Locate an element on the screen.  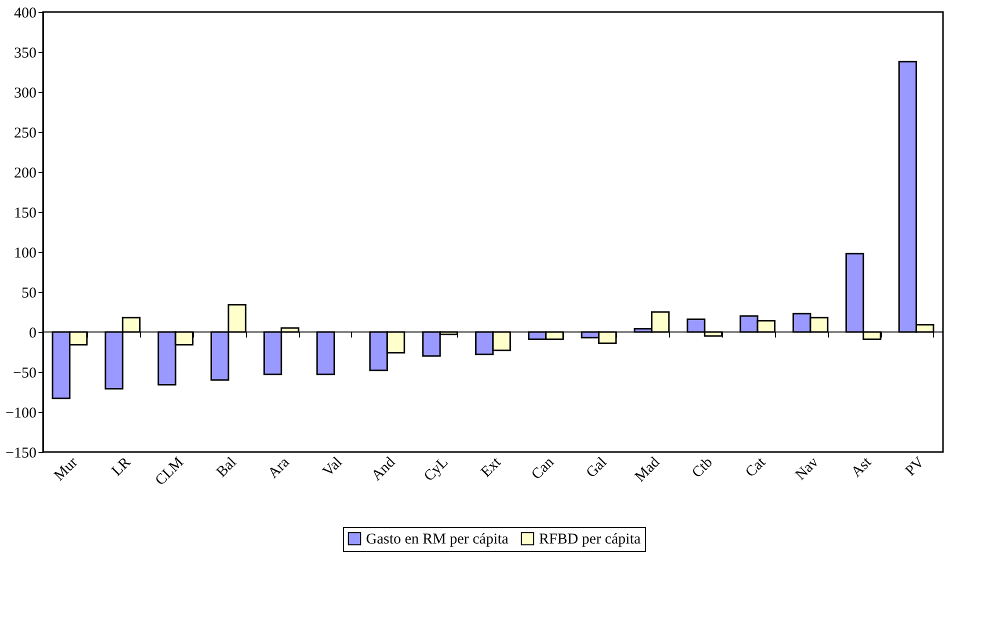
y-tick-label: 400 is located at coordinates (25, 14).